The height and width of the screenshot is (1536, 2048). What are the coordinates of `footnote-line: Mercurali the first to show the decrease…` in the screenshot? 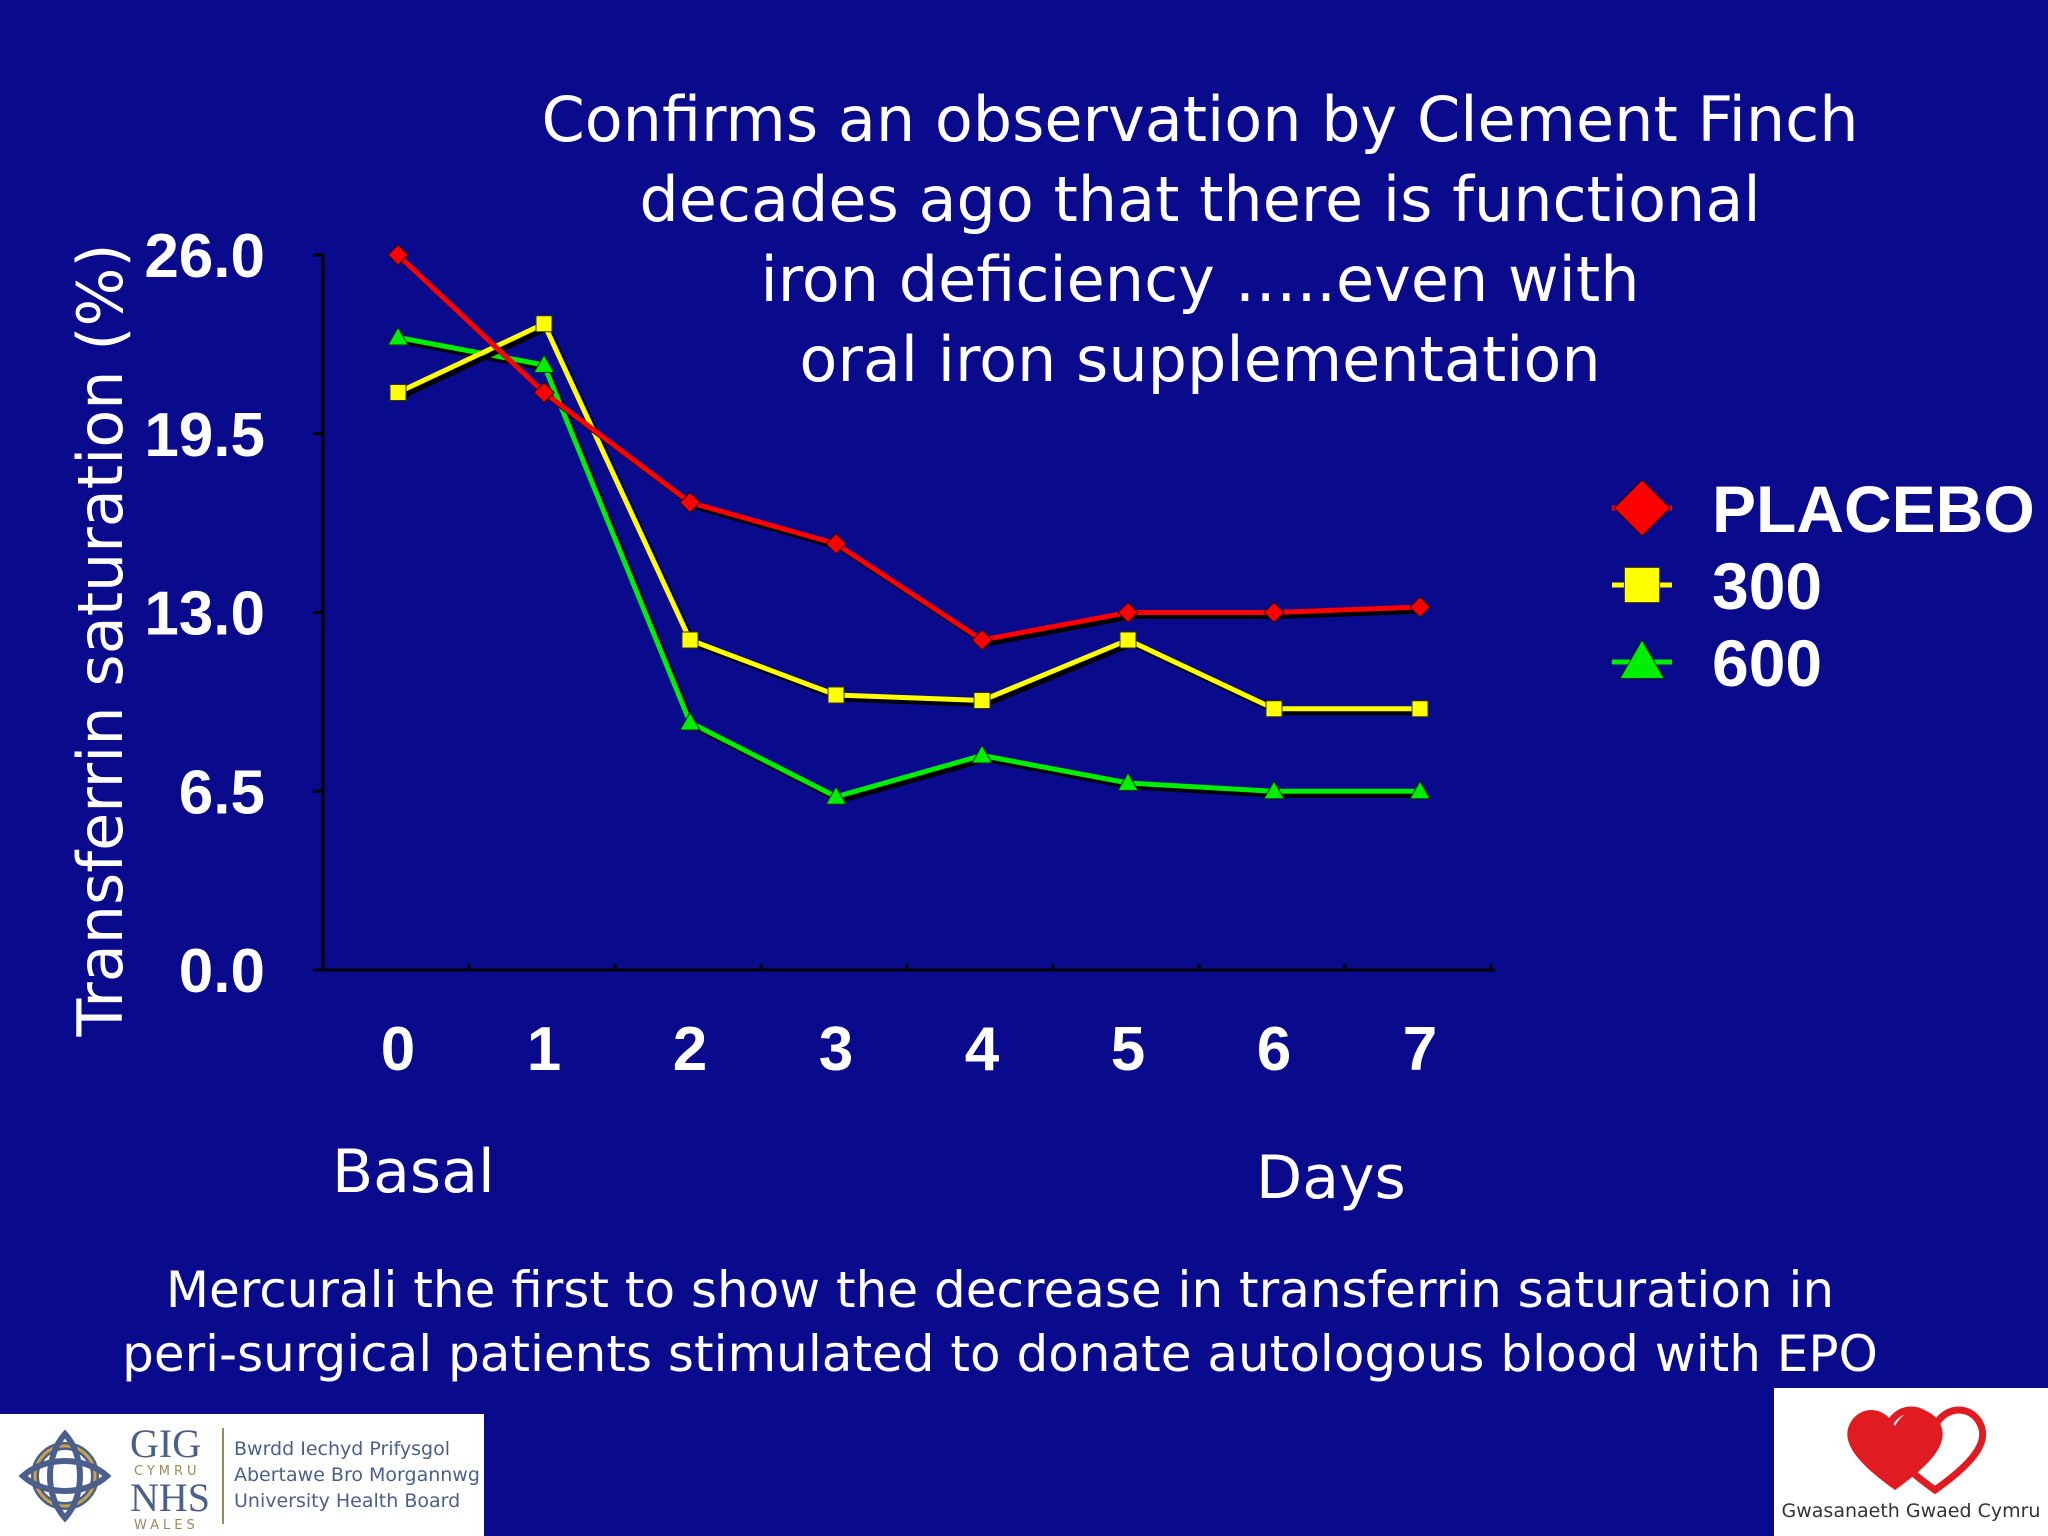 It's located at (1000, 1290).